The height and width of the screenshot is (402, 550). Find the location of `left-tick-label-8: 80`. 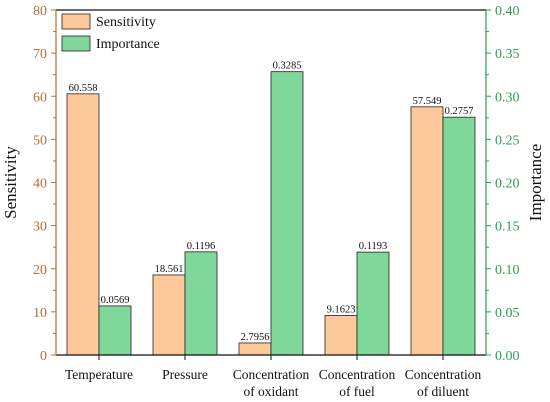

left-tick-label-8: 80 is located at coordinates (40, 11).